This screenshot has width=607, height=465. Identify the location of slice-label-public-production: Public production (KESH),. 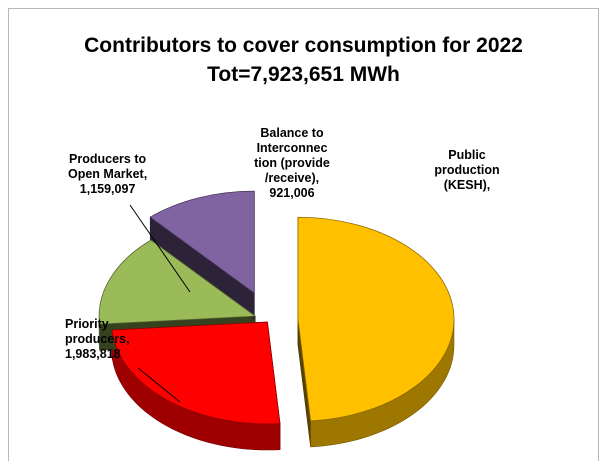
(467, 170).